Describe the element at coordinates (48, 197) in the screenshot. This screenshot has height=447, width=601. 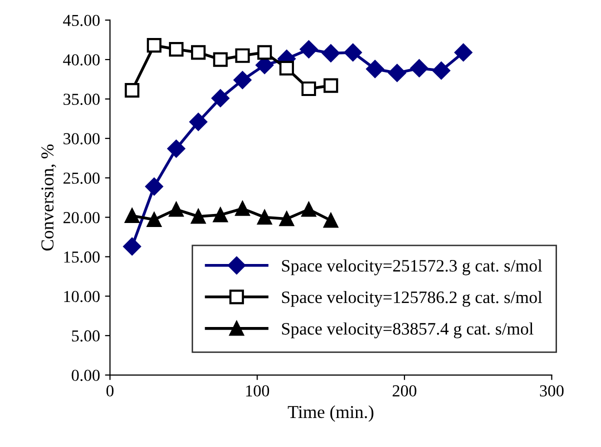
I see `y-axis-title: Conversion, %` at that location.